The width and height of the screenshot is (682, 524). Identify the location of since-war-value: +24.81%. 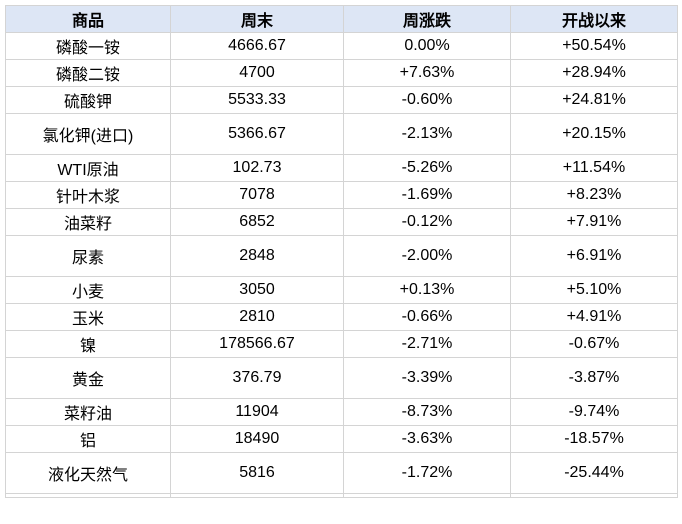
(594, 100).